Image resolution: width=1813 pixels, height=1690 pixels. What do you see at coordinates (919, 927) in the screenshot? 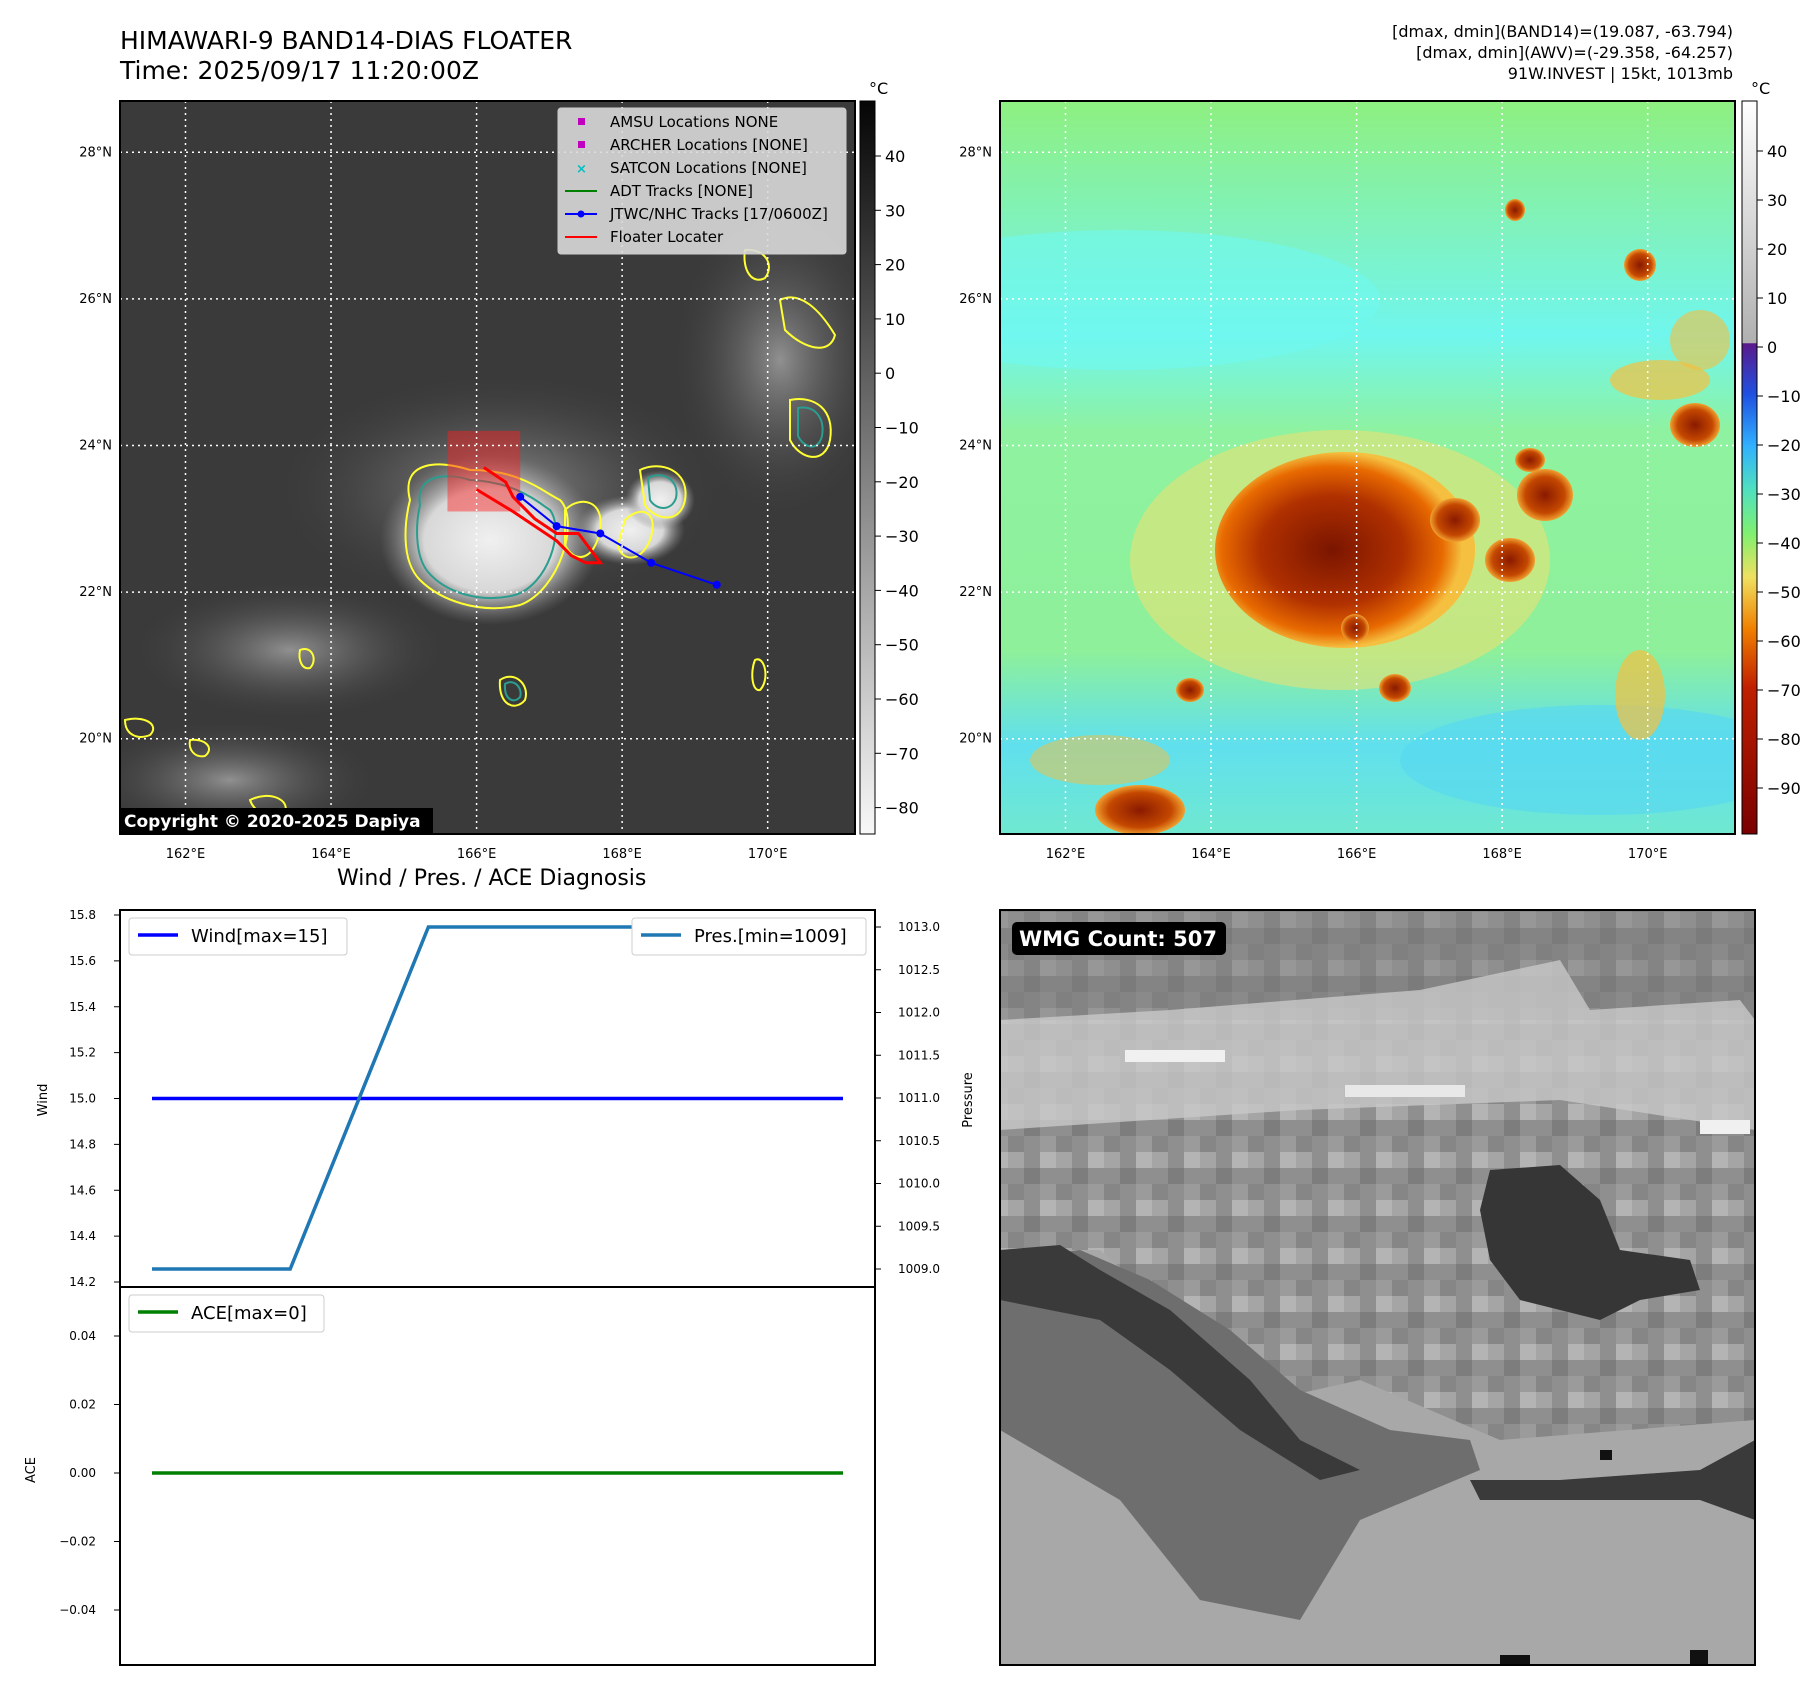
I see `pressure-tick-label: 1013.0` at bounding box center [919, 927].